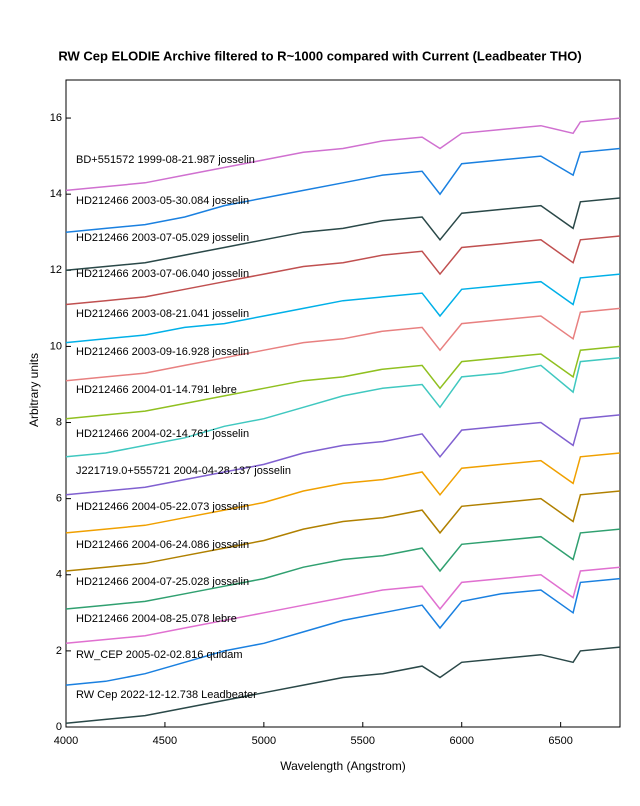 The image size is (640, 806). Describe the element at coordinates (156, 619) in the screenshot. I see `series-label: HD212466 2004-08-25.078 lebre` at that location.